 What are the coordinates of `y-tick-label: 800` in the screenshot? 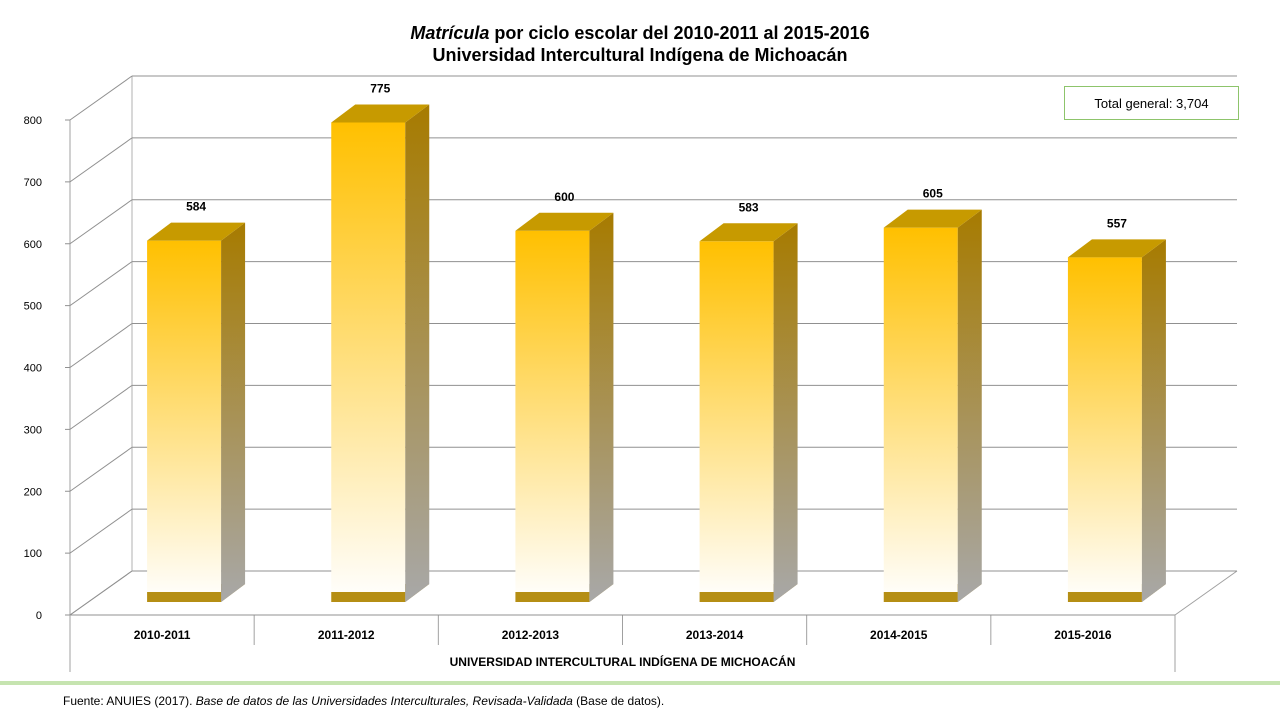 It's located at (33, 121).